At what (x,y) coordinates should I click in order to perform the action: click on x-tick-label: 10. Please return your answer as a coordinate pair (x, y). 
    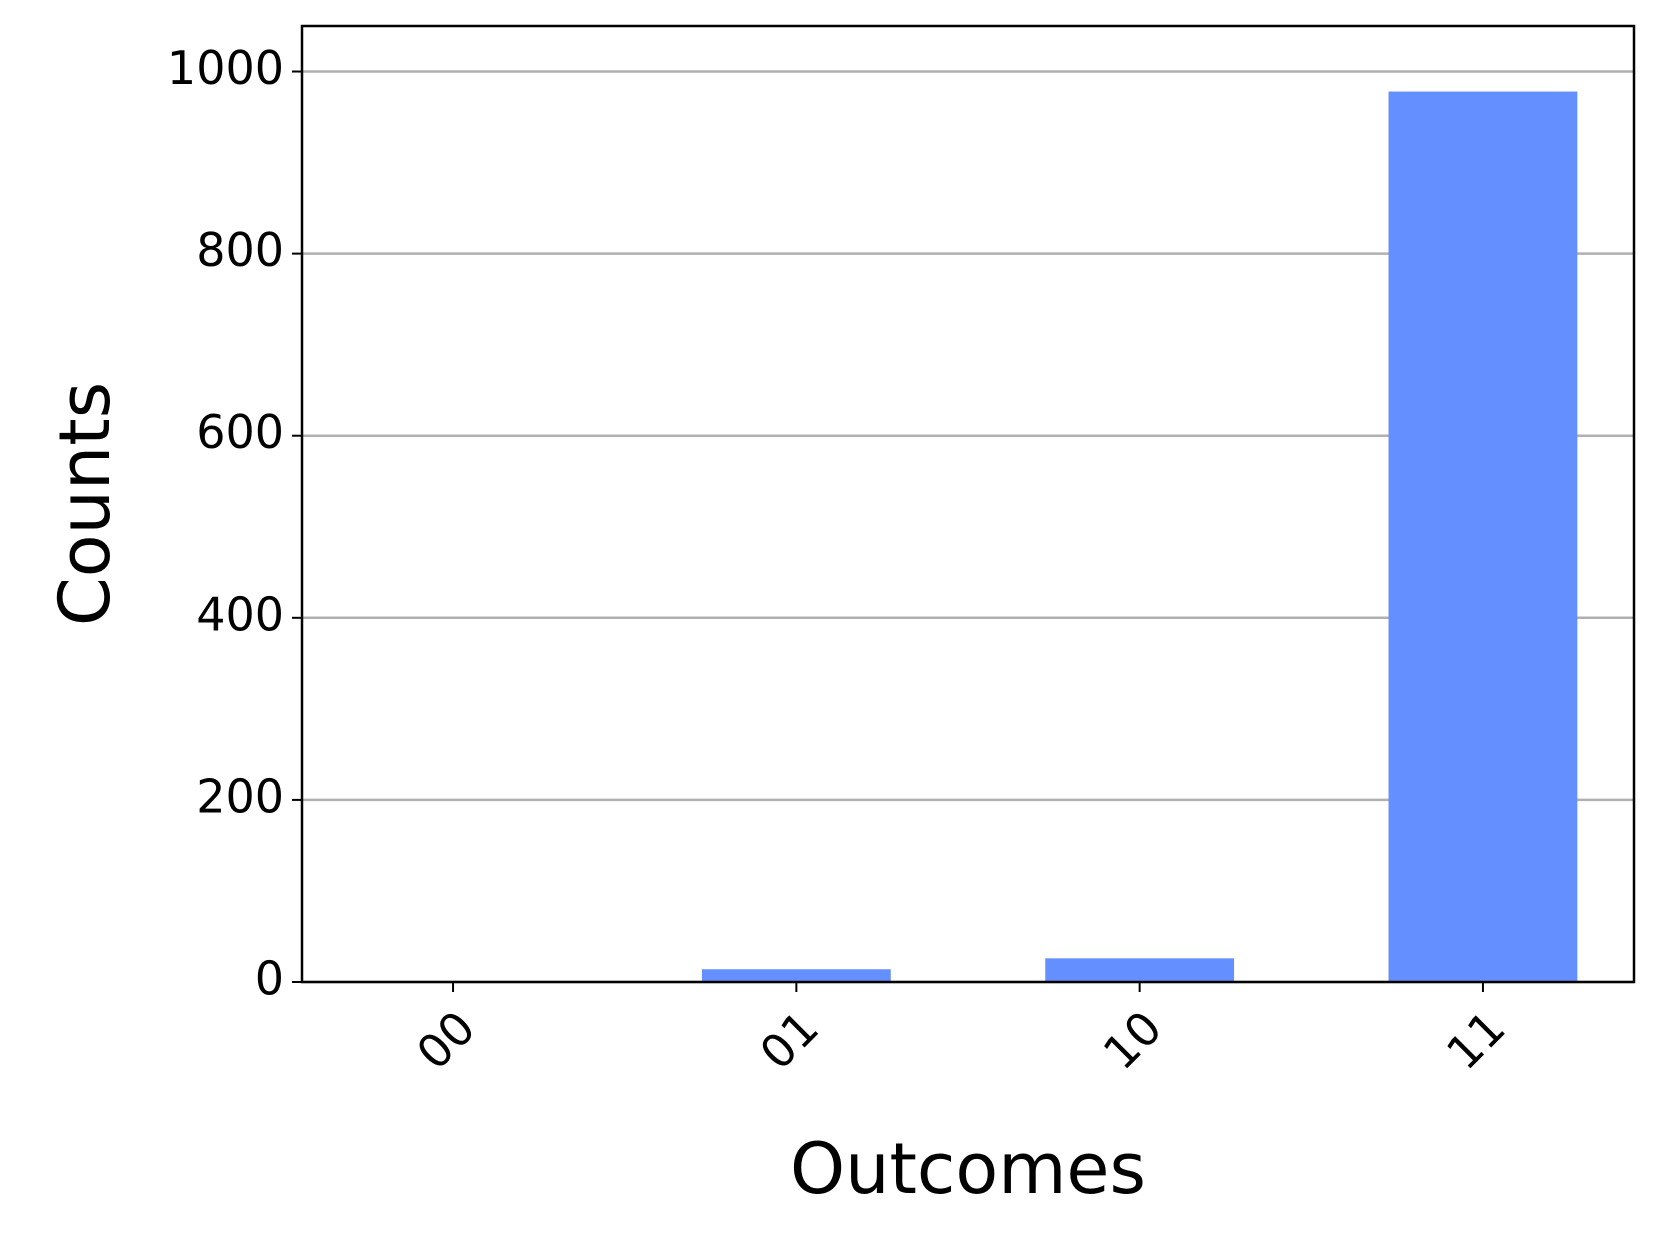
    Looking at the image, I should click on (1133, 1040).